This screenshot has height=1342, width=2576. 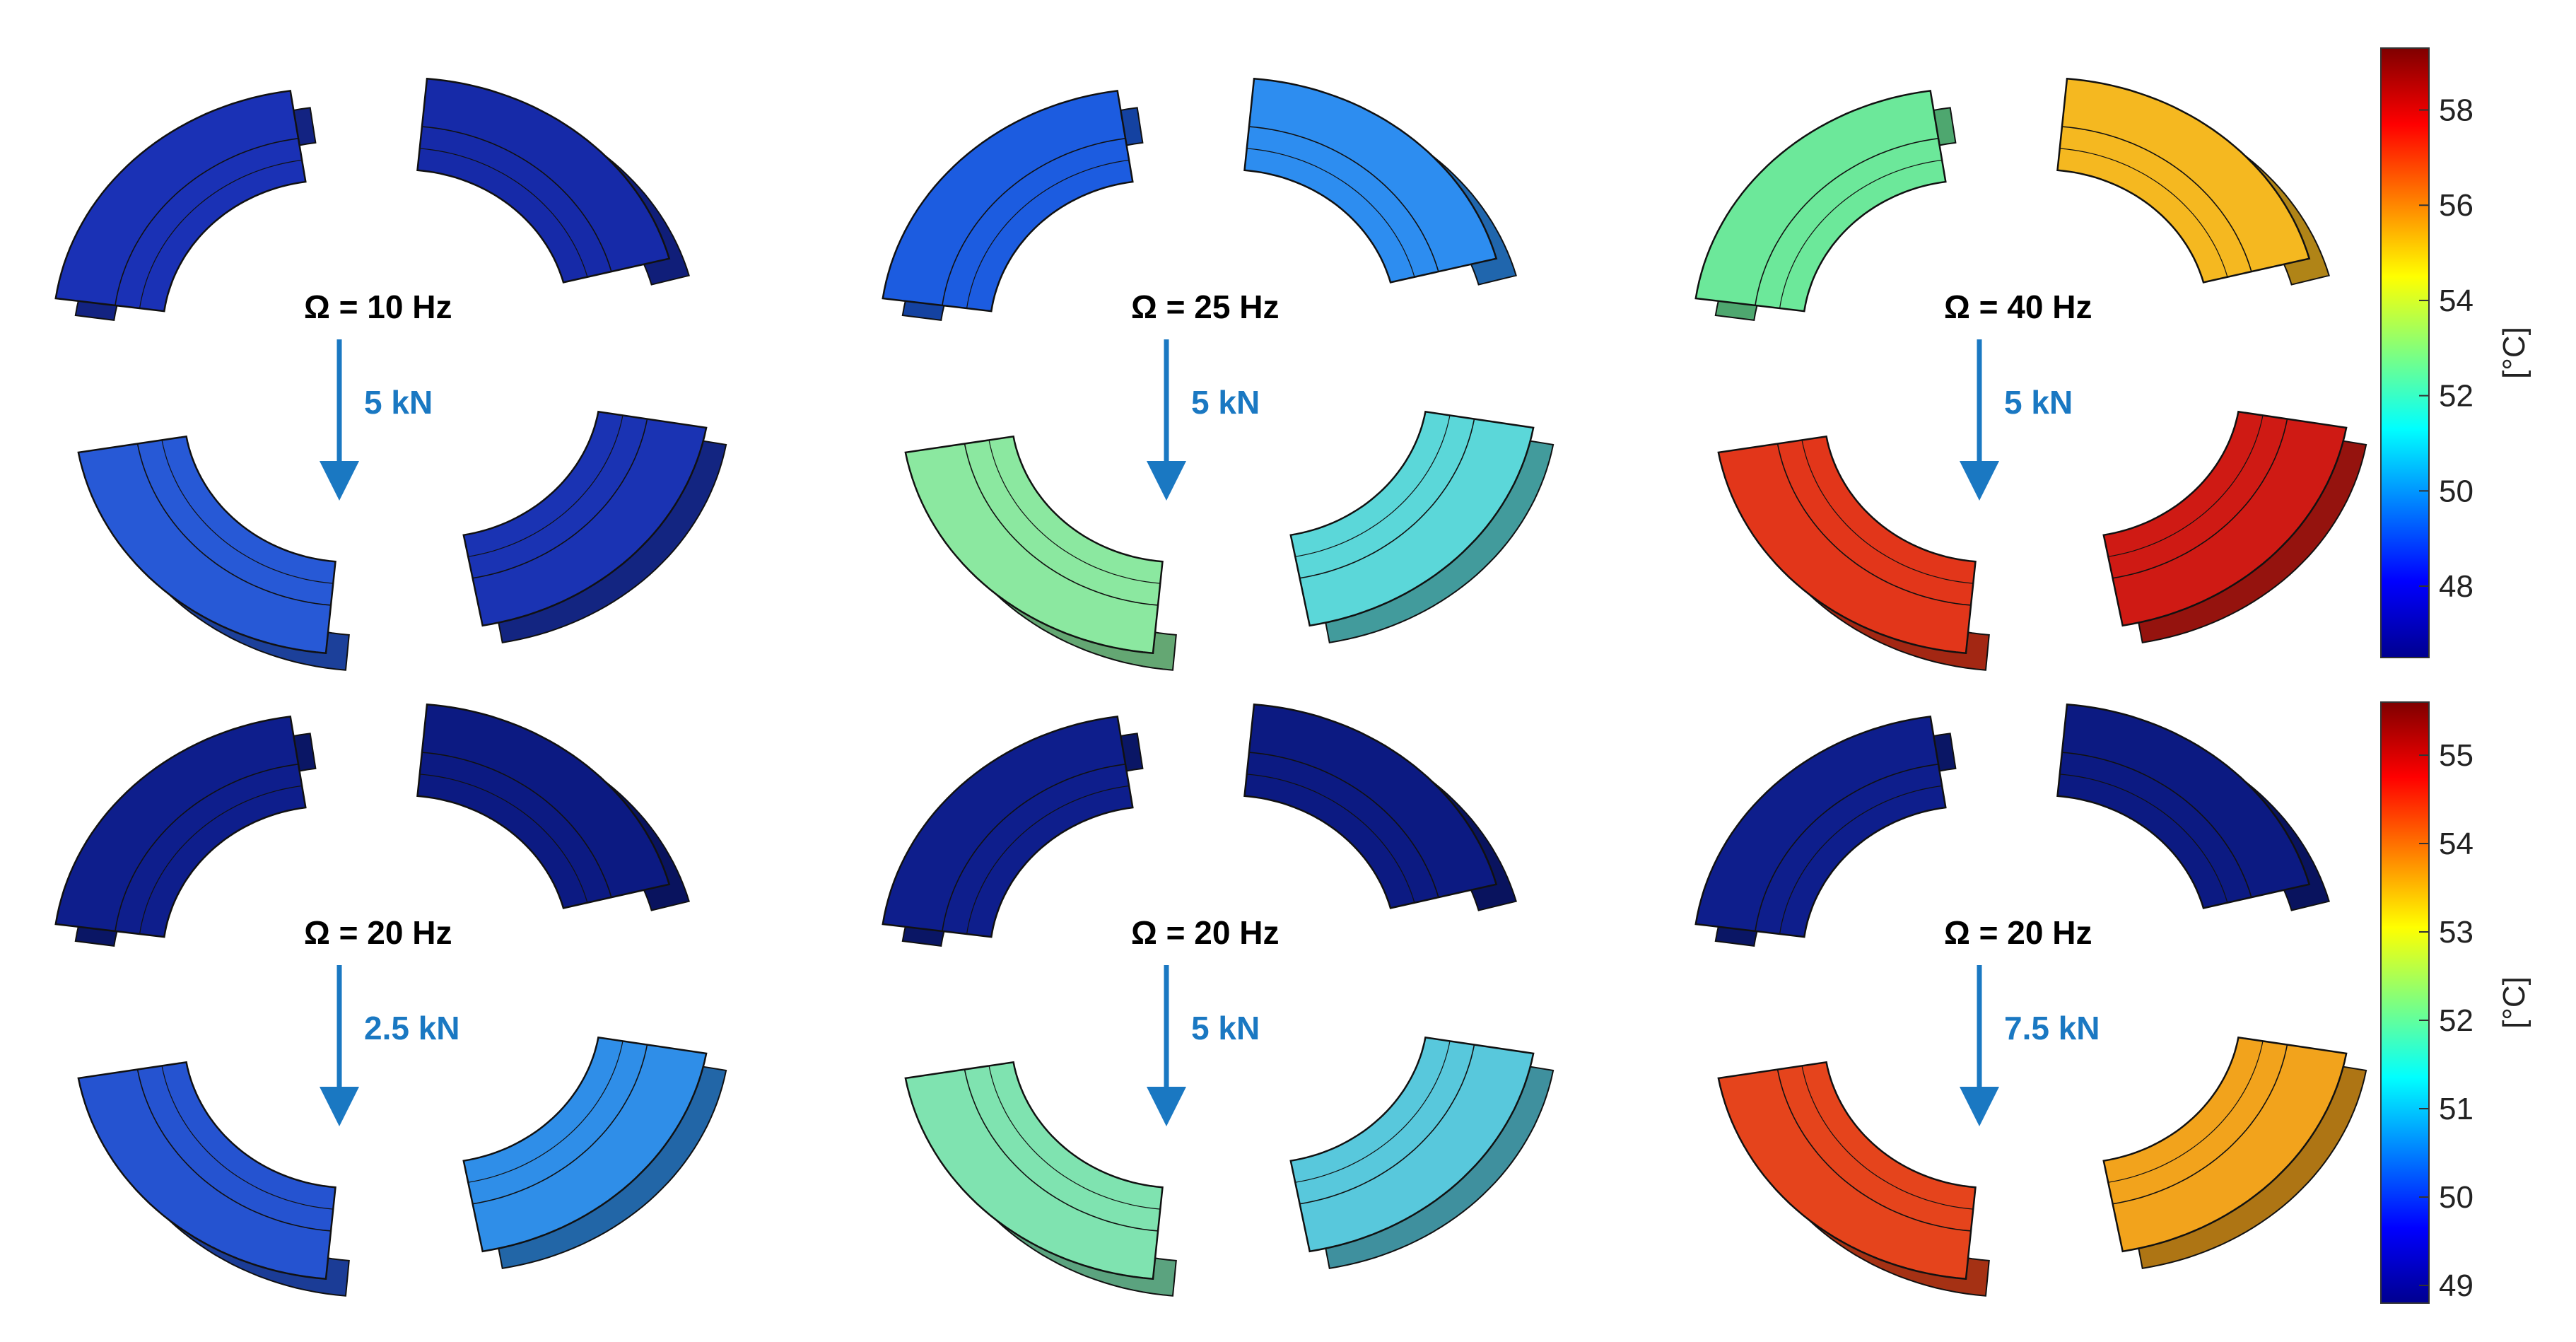 I want to click on speed-label: Ω = 40 Hz, so click(x=2018, y=306).